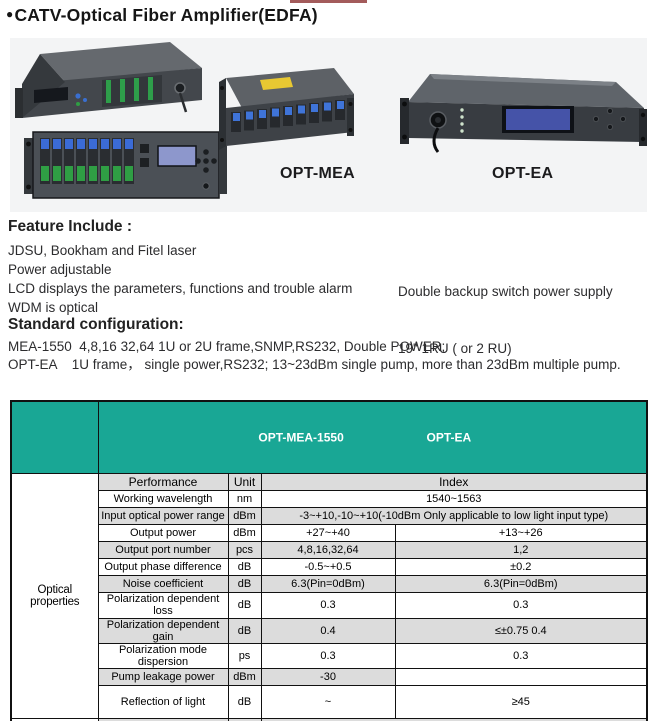 The height and width of the screenshot is (721, 656). Describe the element at coordinates (244, 655) in the screenshot. I see `unit-cell: ps` at that location.